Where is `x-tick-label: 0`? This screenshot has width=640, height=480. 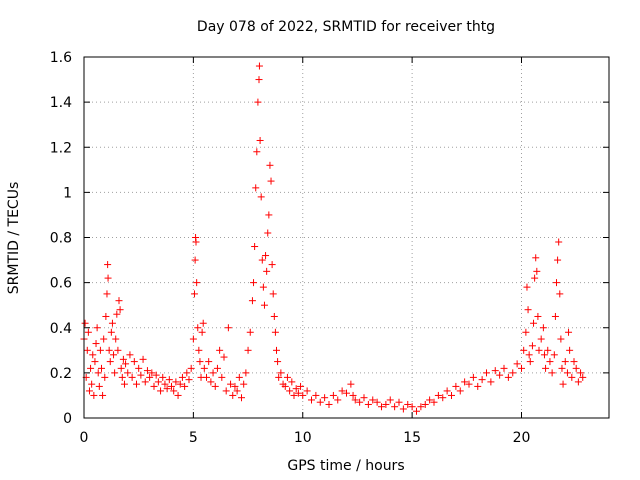 x-tick-label: 0 is located at coordinates (84, 438).